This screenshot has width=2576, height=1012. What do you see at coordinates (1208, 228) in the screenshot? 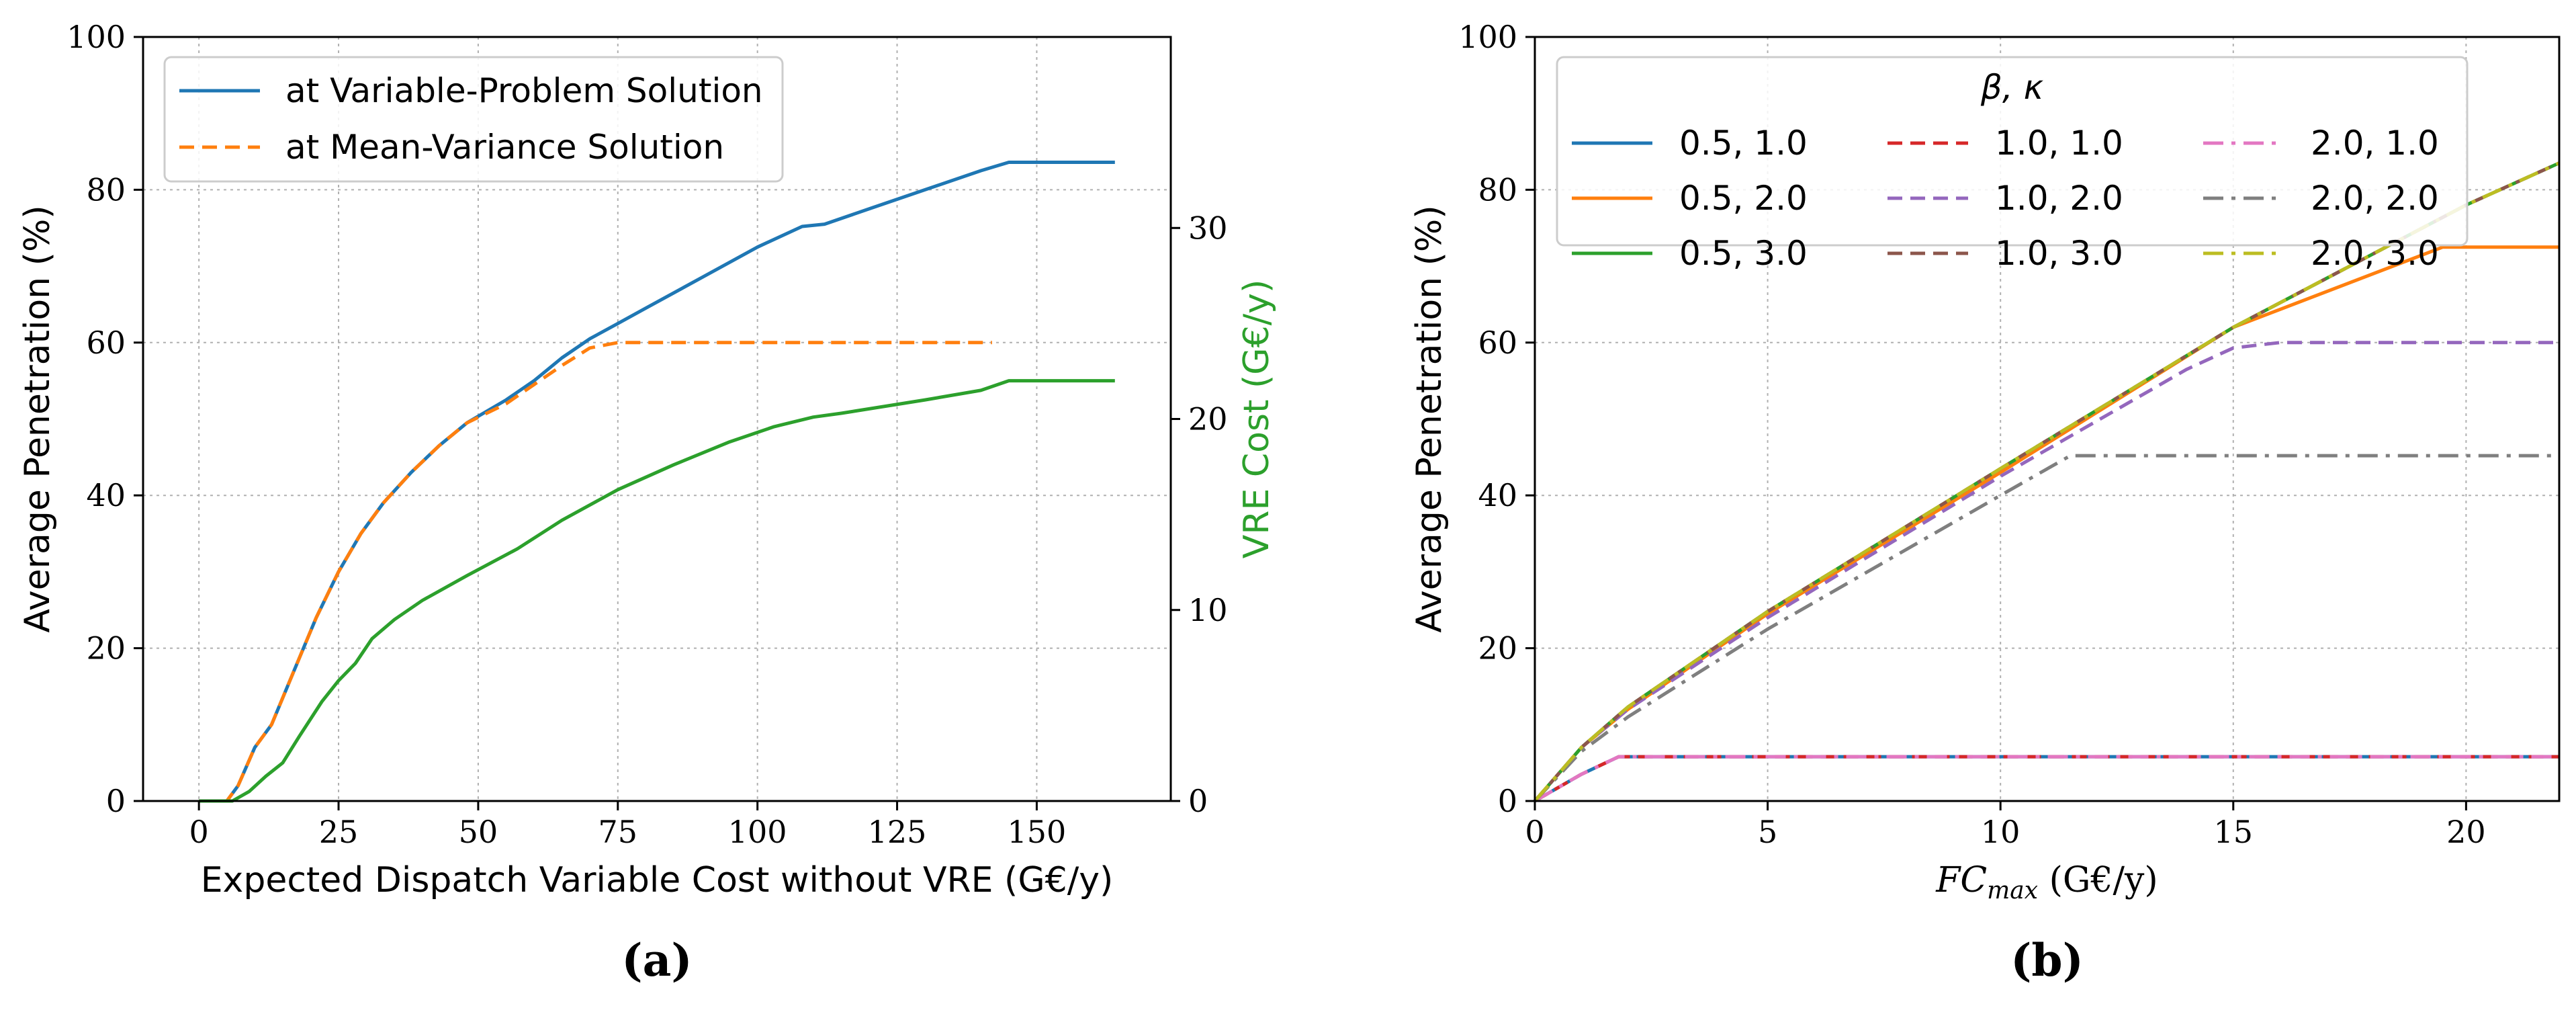
I see `y2-tick-label: 30` at bounding box center [1208, 228].